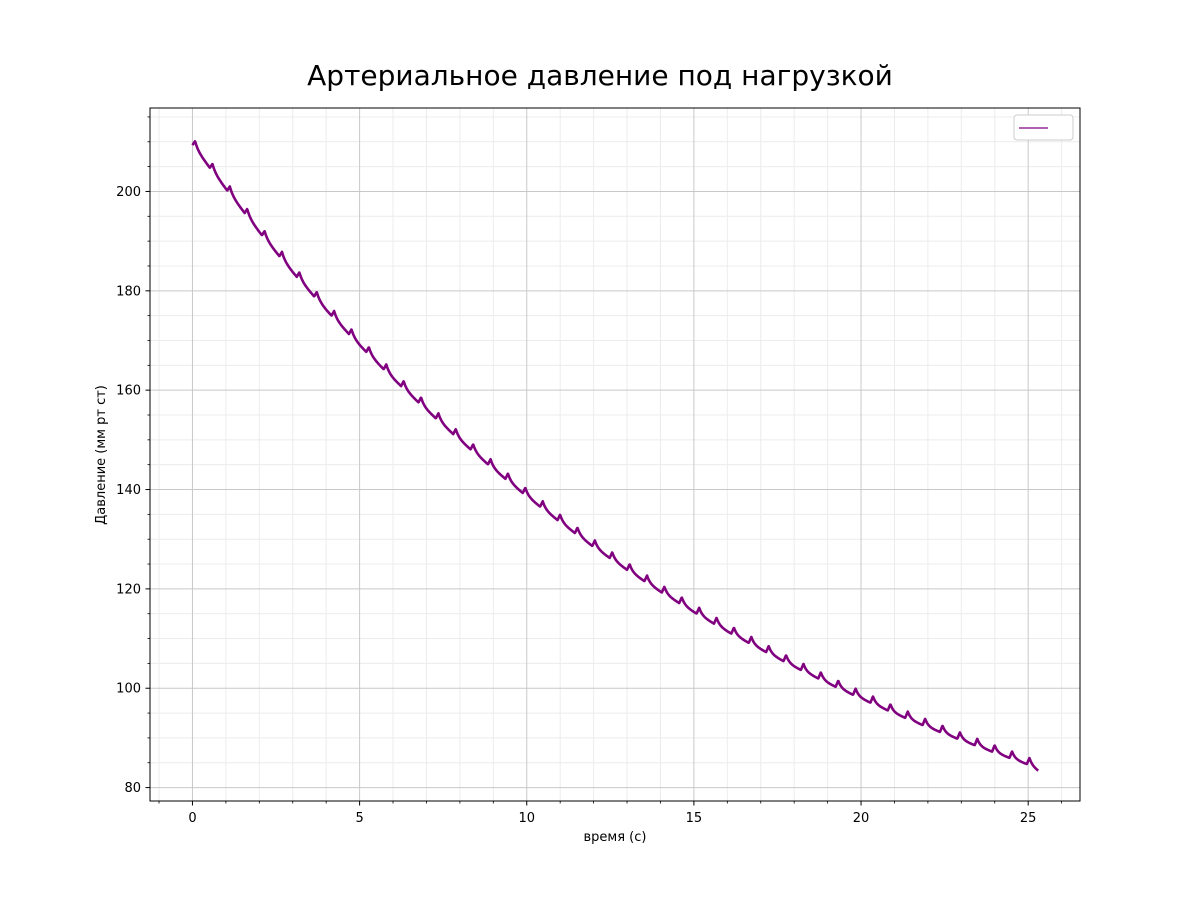 This screenshot has width=1200, height=900. What do you see at coordinates (359, 818) in the screenshot?
I see `x-tick-label: 5` at bounding box center [359, 818].